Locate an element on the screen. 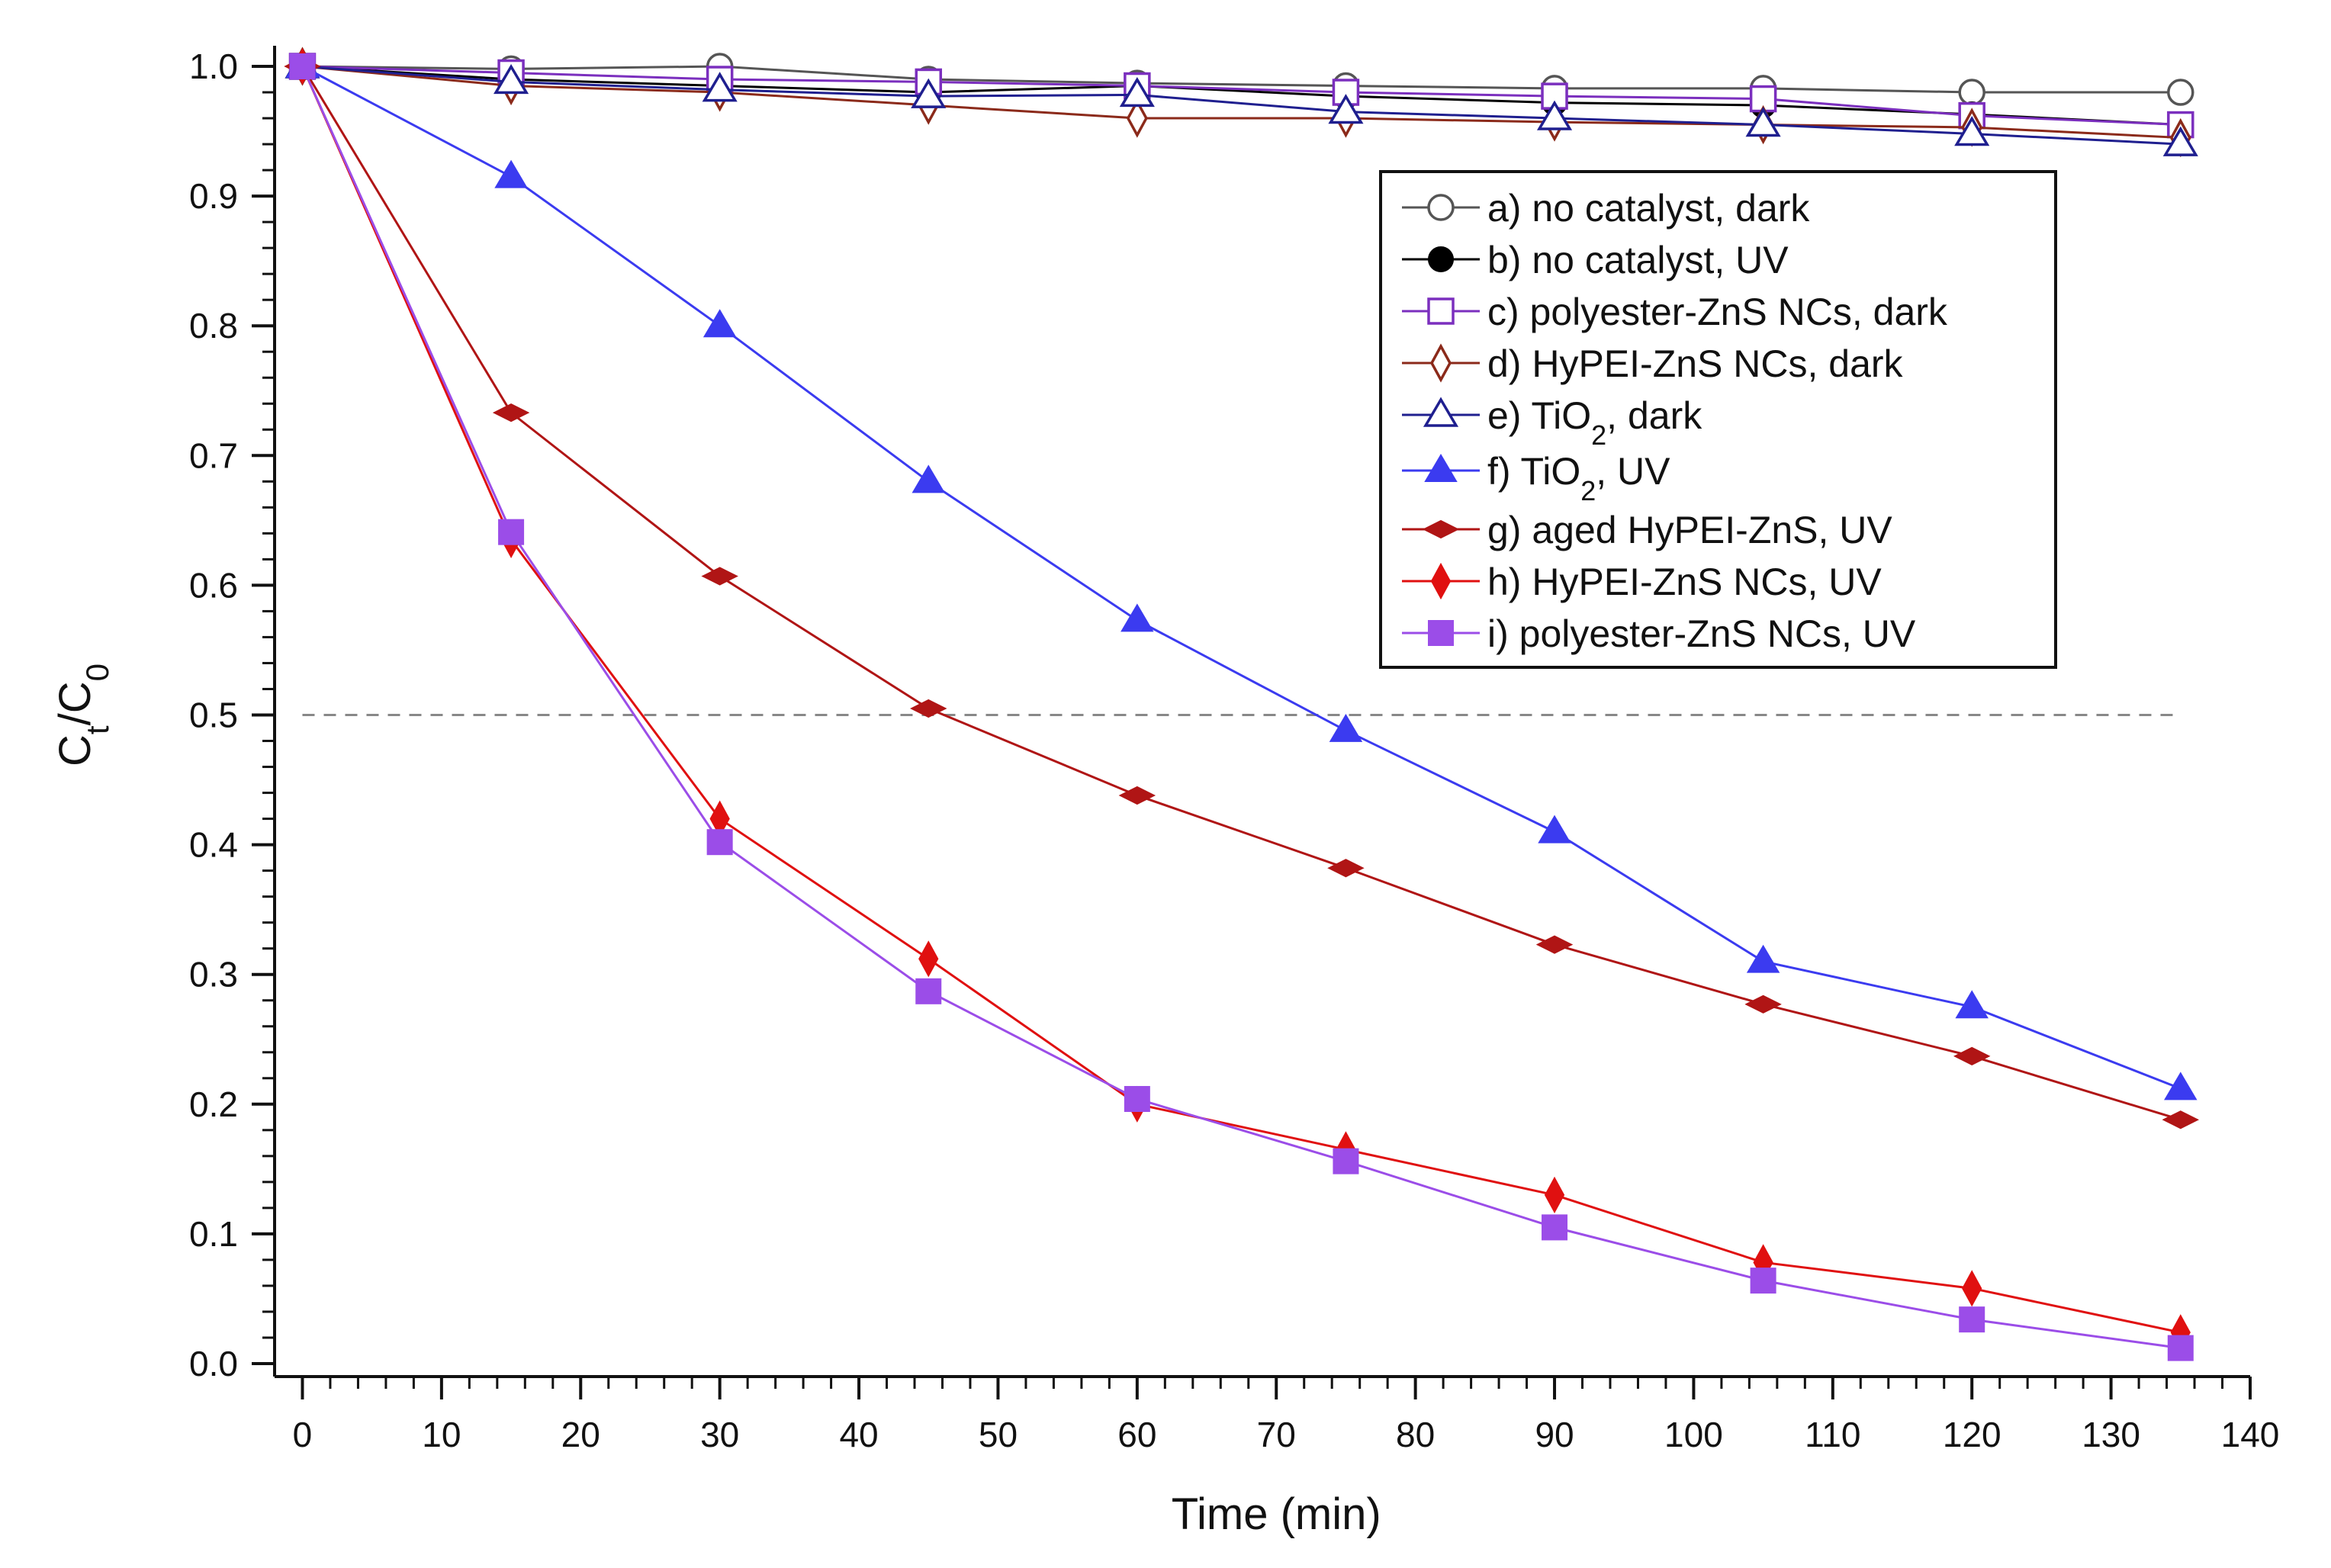 The width and height of the screenshot is (2331, 1568). x-tick-label: 70 is located at coordinates (1276, 1434).